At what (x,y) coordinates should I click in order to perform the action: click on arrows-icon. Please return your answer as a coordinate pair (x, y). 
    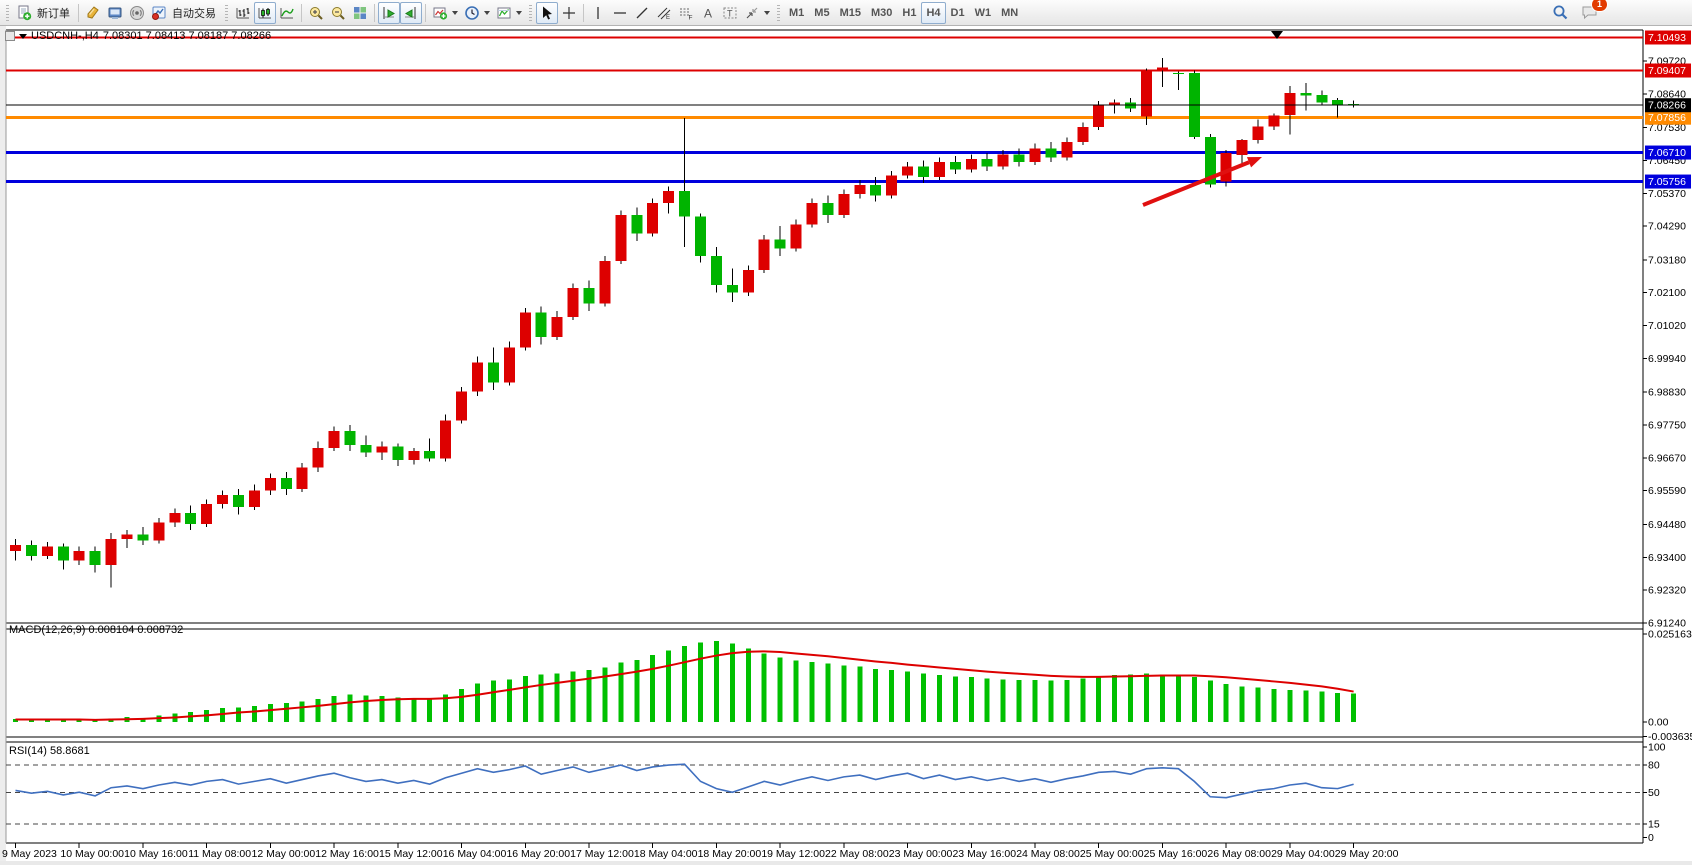
    Looking at the image, I should click on (752, 12).